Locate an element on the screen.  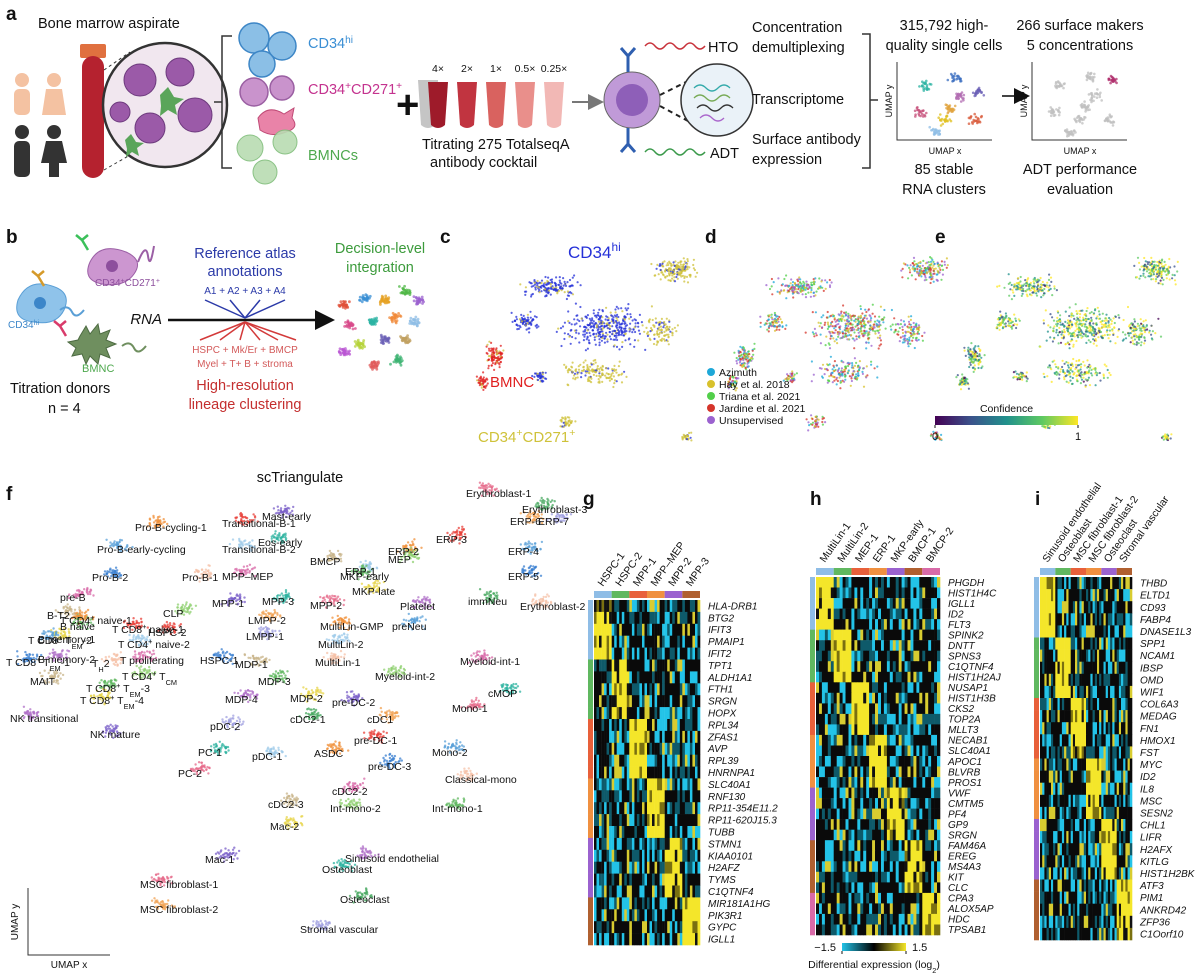
cocktail-label: antibody cocktail is located at coordinates (483, 163).